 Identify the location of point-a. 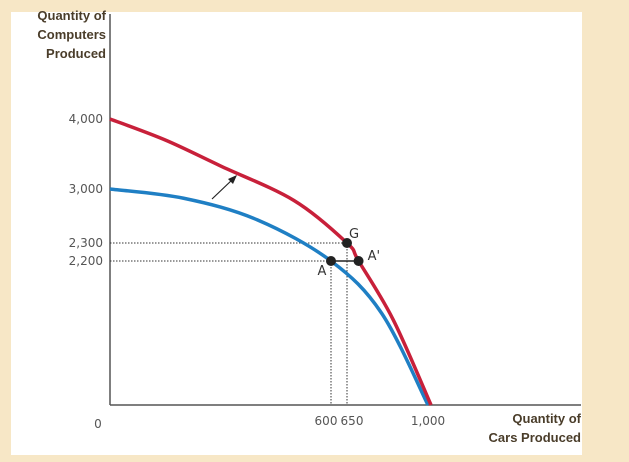
(331, 261).